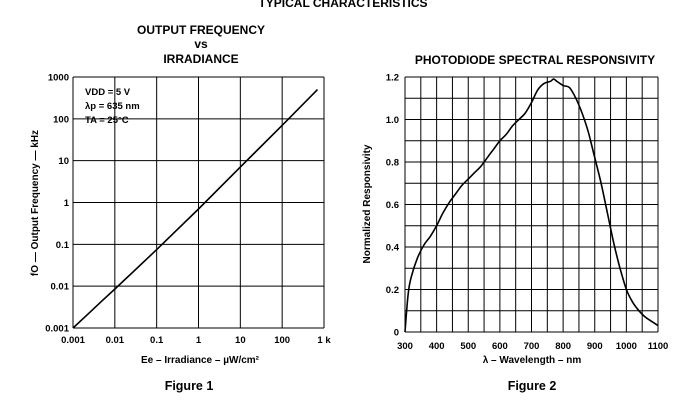 The width and height of the screenshot is (686, 402). Describe the element at coordinates (392, 120) in the screenshot. I see `chart2-y-tick-label: 1.0` at that location.